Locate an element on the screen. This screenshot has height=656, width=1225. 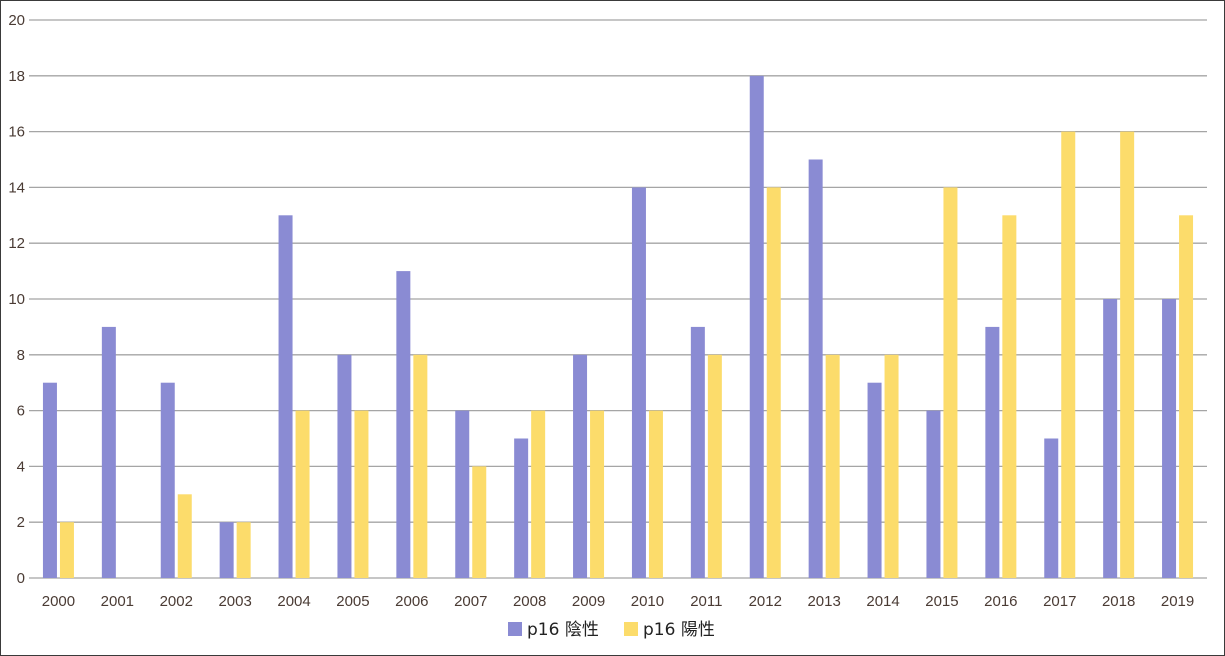
bar-p16-negative-2012 is located at coordinates (756, 327).